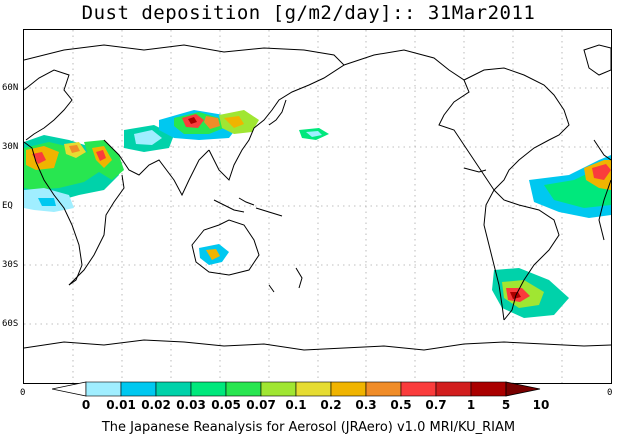 The width and height of the screenshot is (617, 438). What do you see at coordinates (10, 265) in the screenshot?
I see `lat-label-30s: 30S` at bounding box center [10, 265].